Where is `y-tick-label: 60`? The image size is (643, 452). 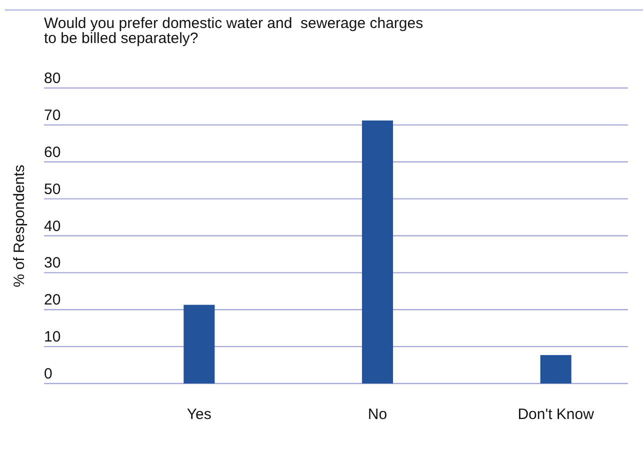
y-tick-label: 60 is located at coordinates (52, 152).